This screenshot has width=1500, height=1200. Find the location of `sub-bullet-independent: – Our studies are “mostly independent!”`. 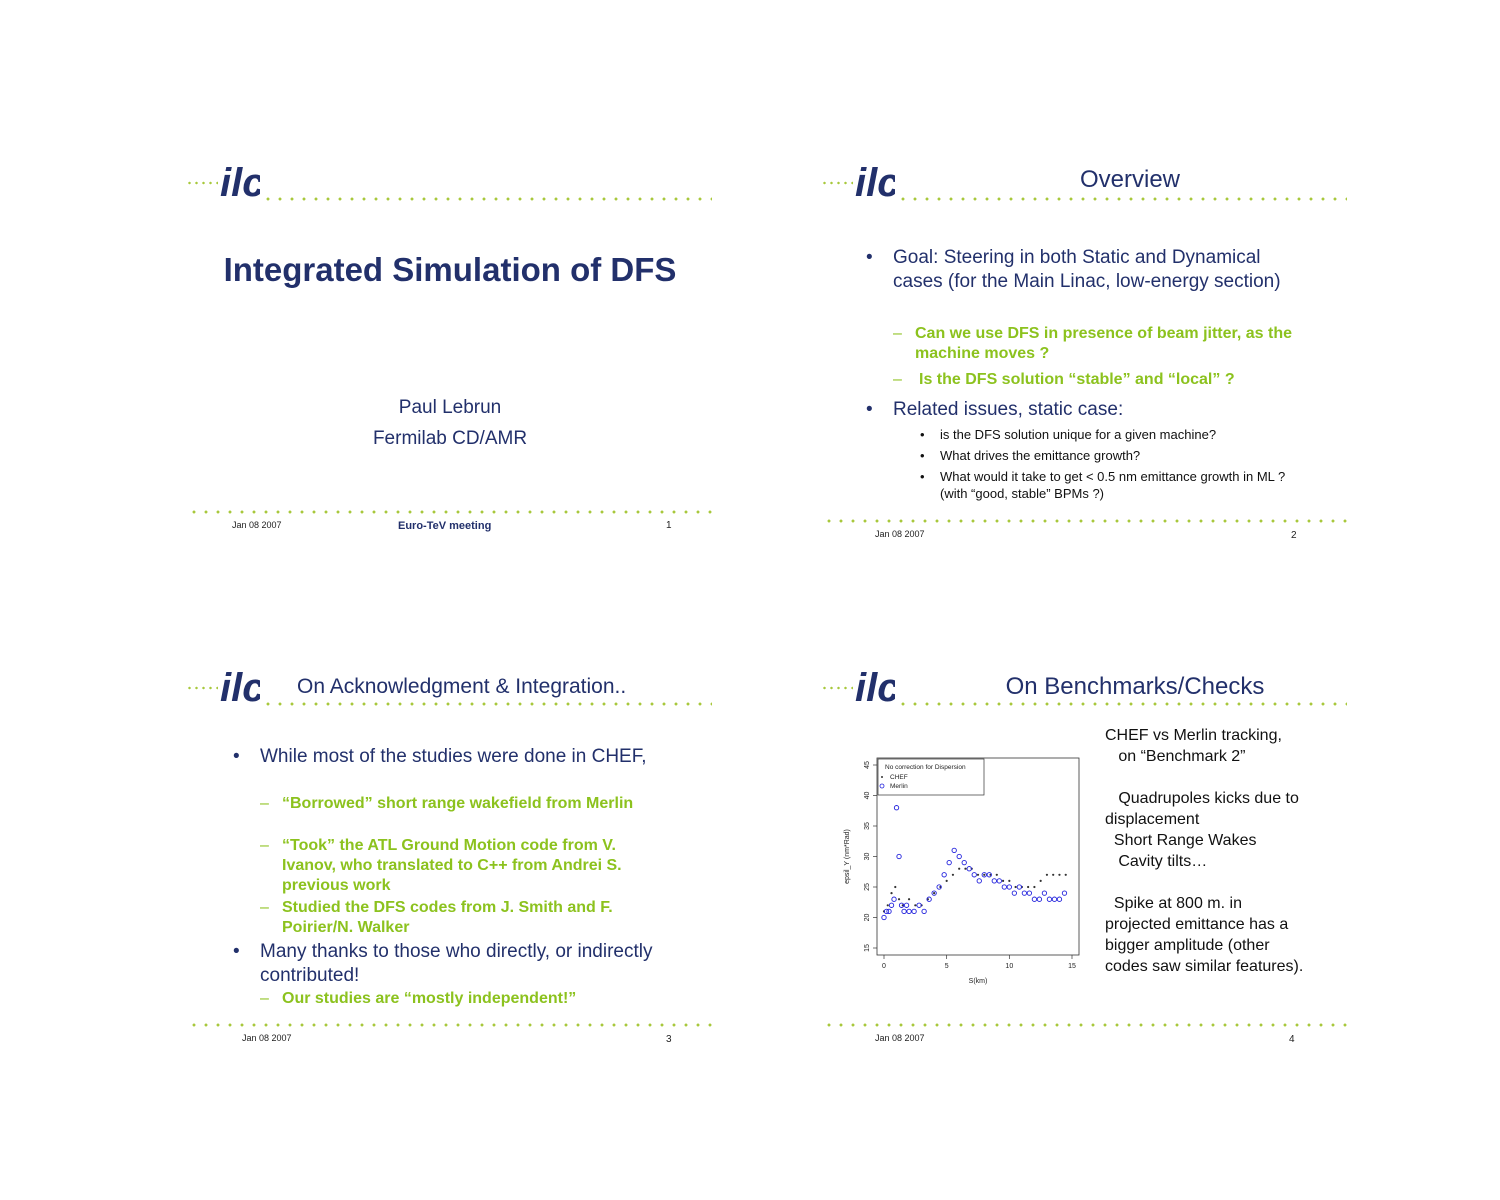

sub-bullet-independent: – Our studies are “mostly independent!” is located at coordinates (418, 998).